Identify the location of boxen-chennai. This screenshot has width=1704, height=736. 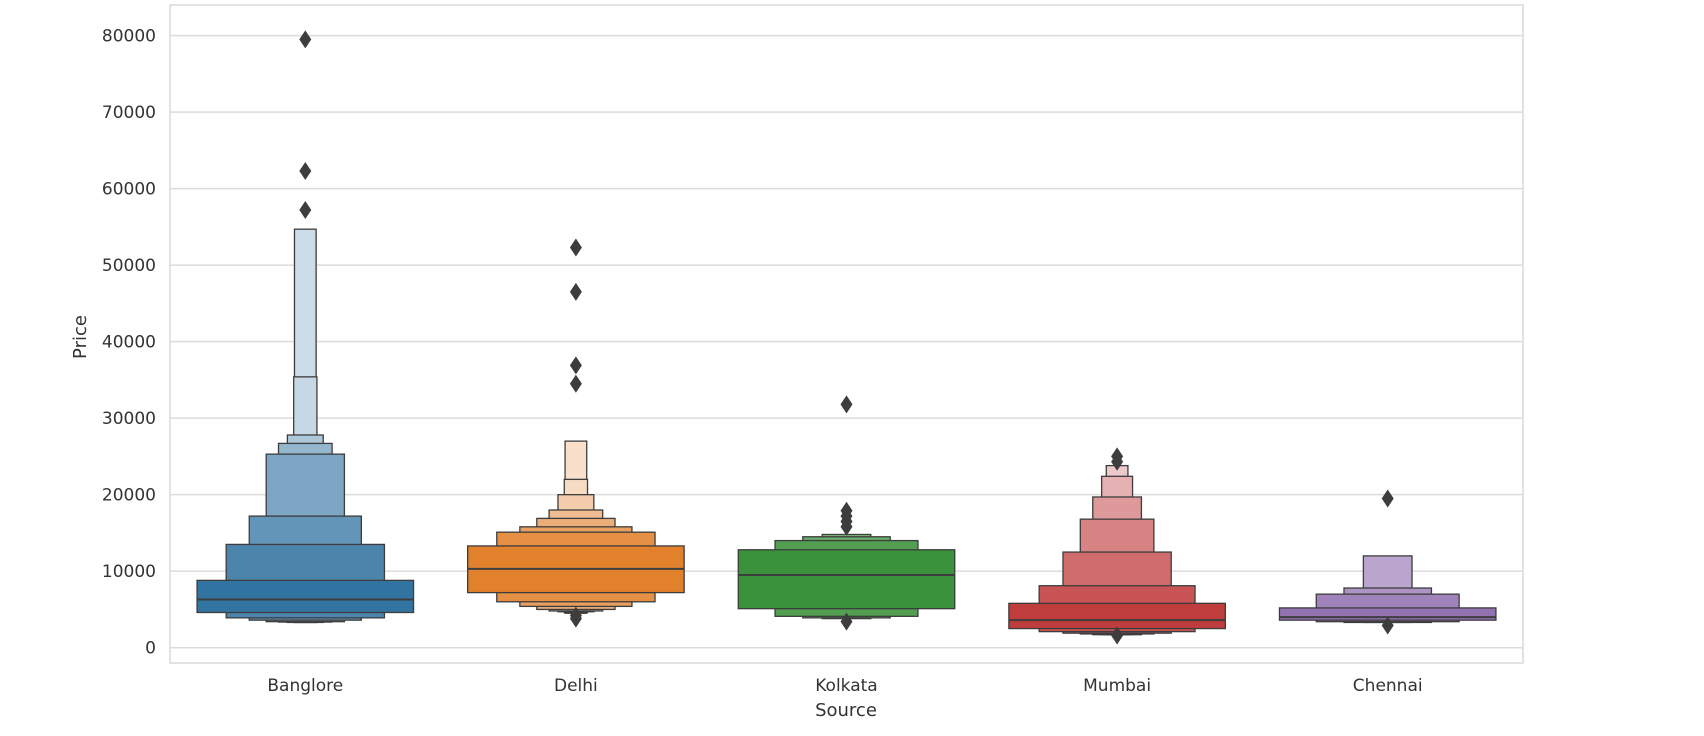
(1387, 562).